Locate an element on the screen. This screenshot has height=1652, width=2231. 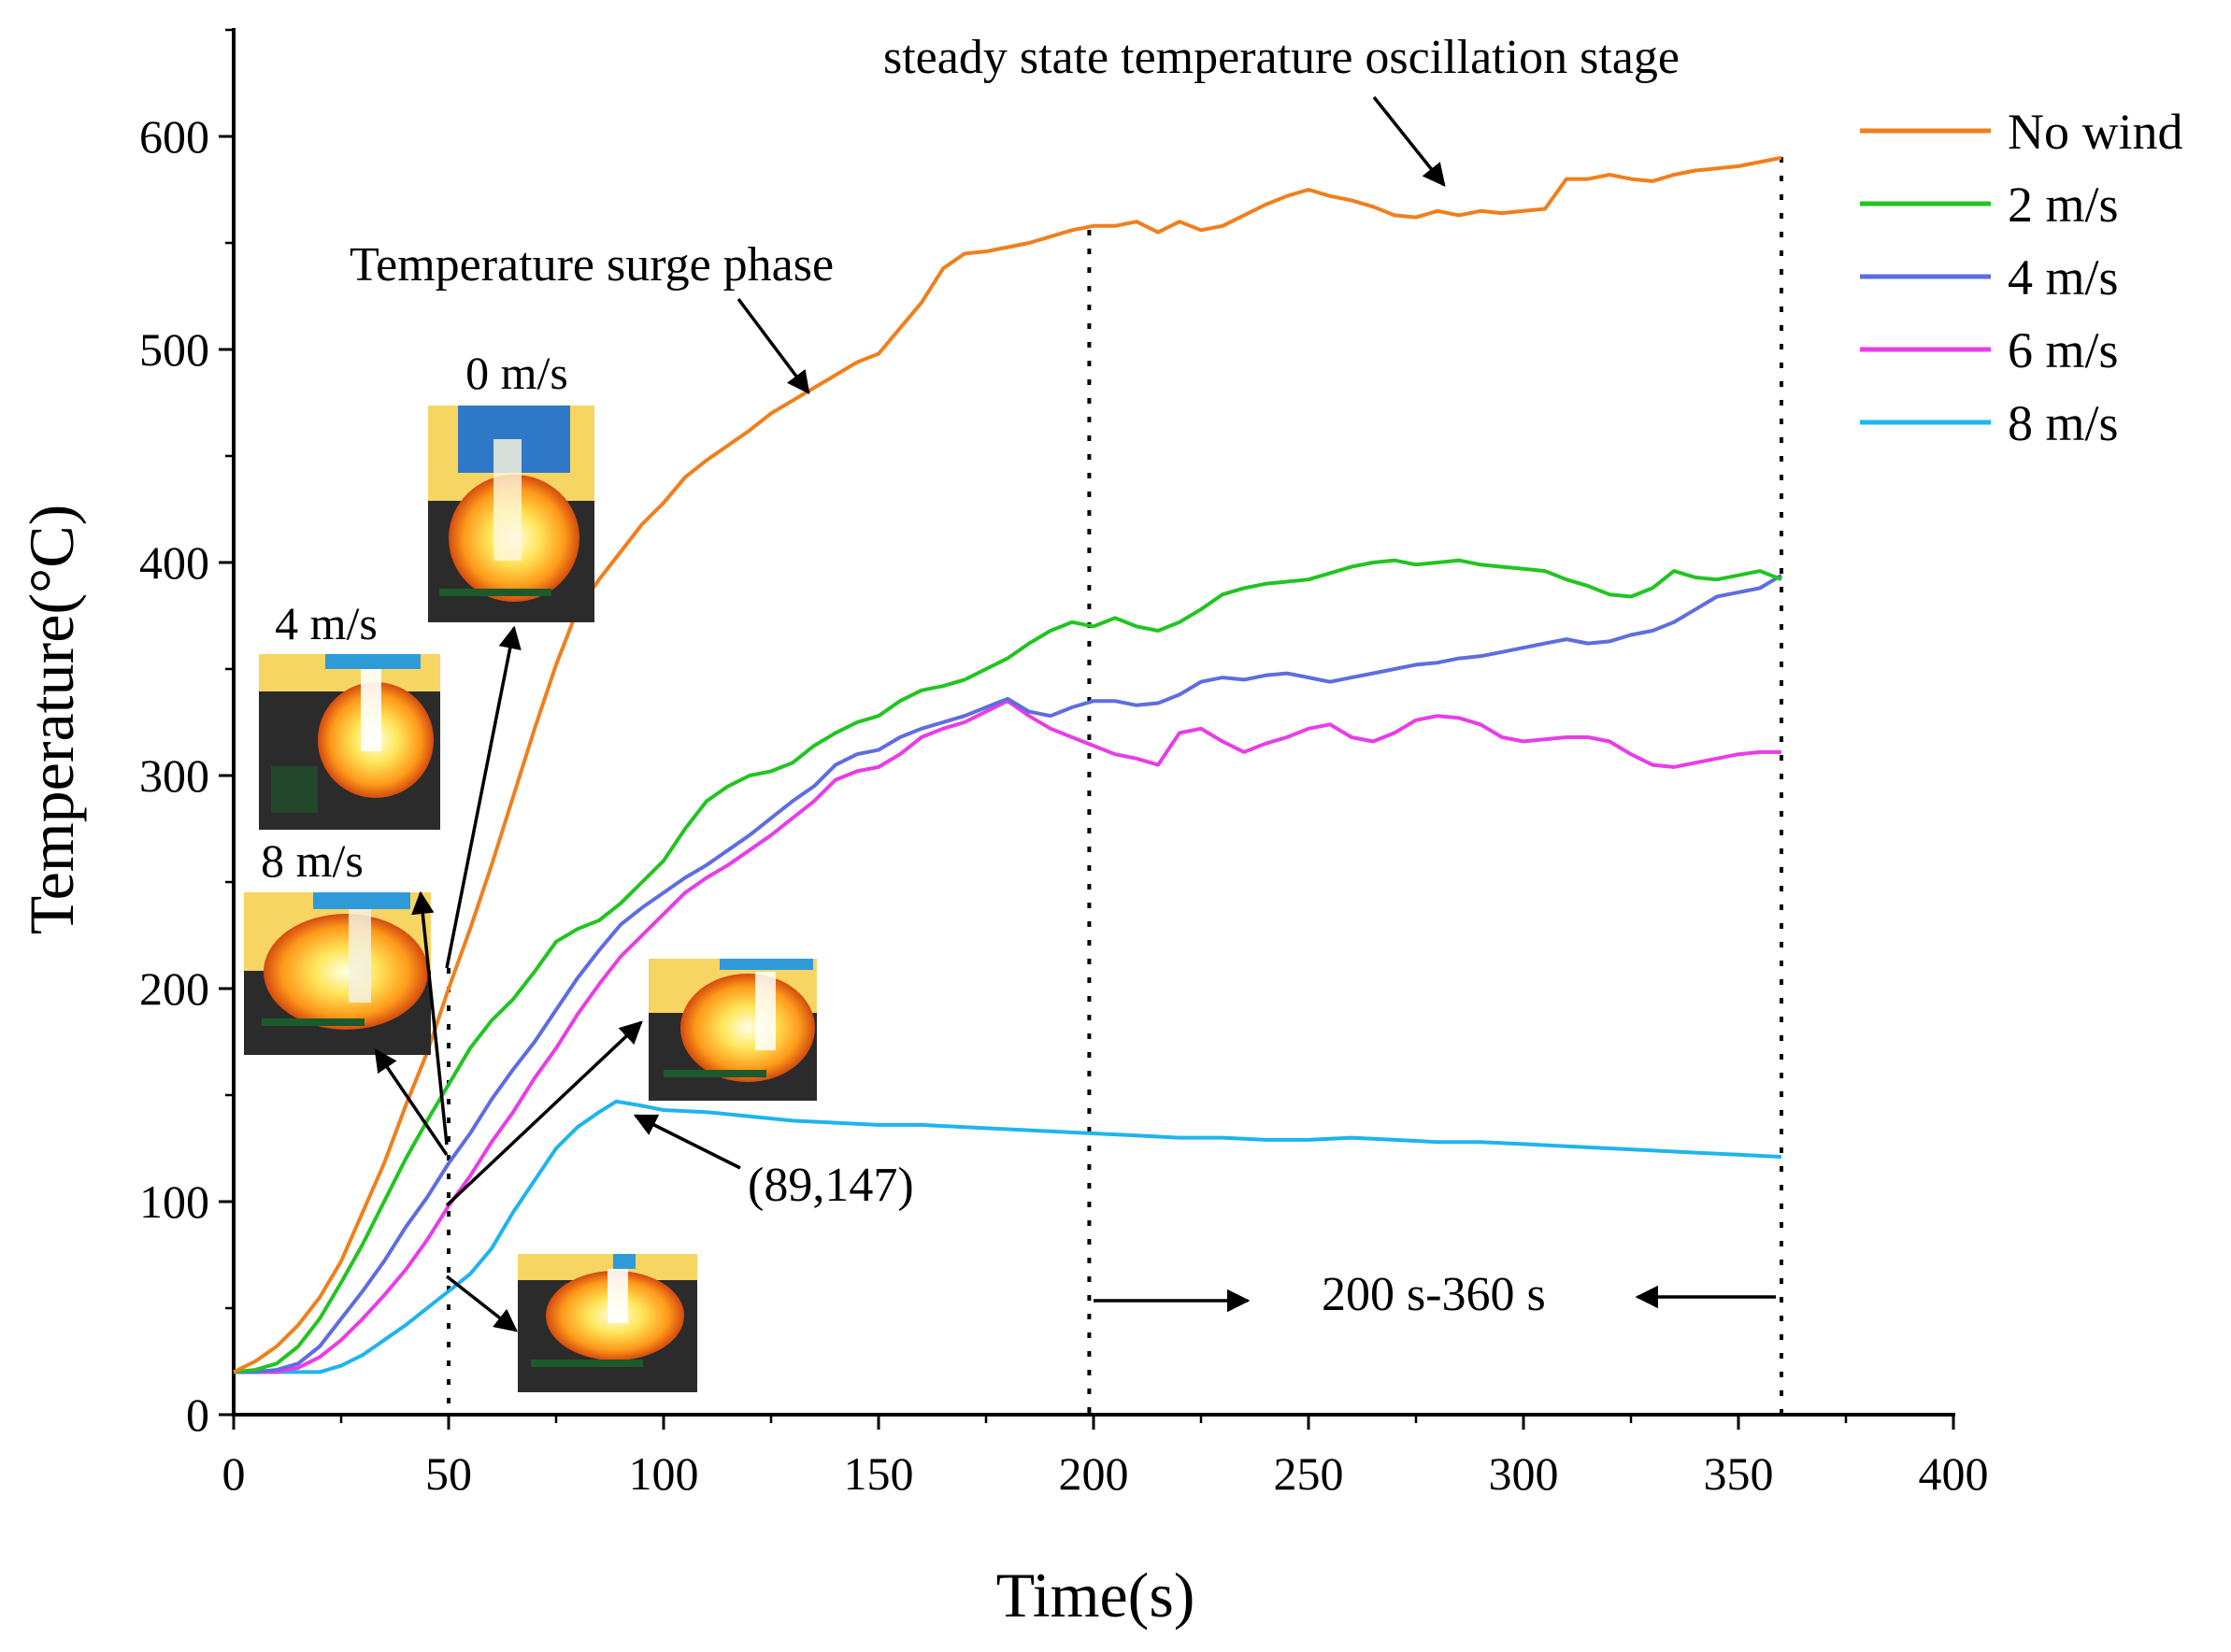
x-tick-label: 400 is located at coordinates (1954, 1473).